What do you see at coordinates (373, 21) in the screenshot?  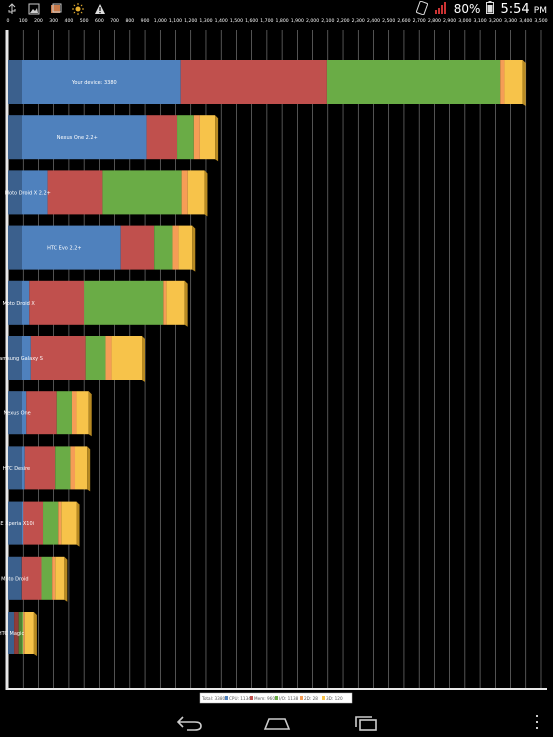 I see `x-tick-label: 2,400` at bounding box center [373, 21].